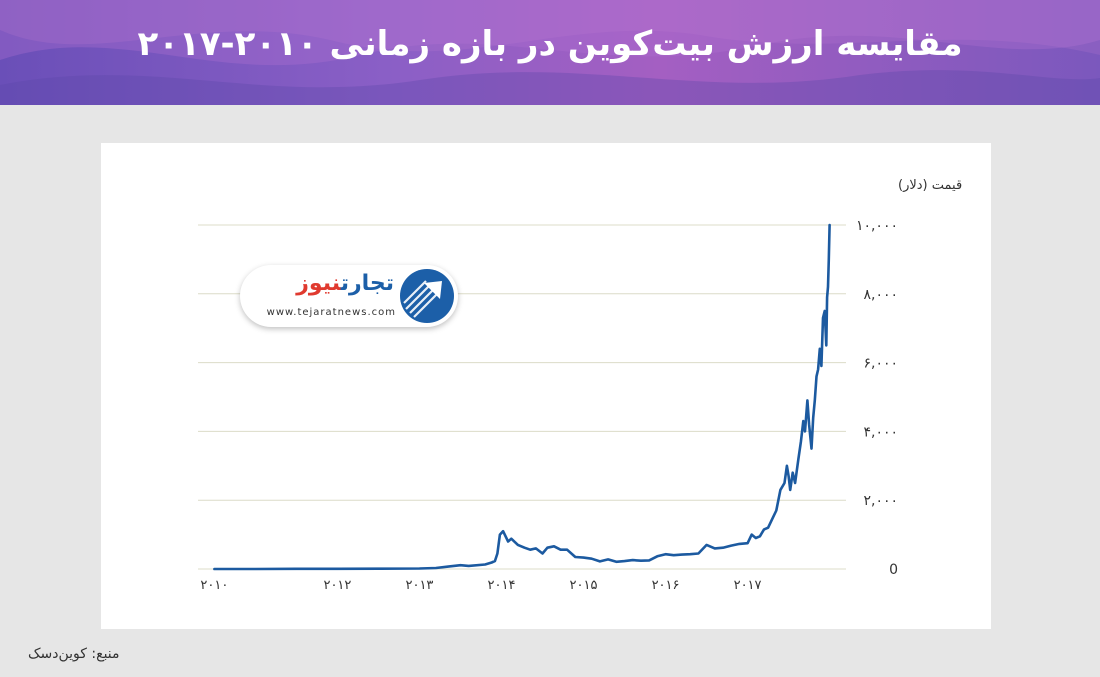 Image resolution: width=1100 pixels, height=677 pixels. I want to click on logo-url: www.tejaratnews.com, so click(331, 312).